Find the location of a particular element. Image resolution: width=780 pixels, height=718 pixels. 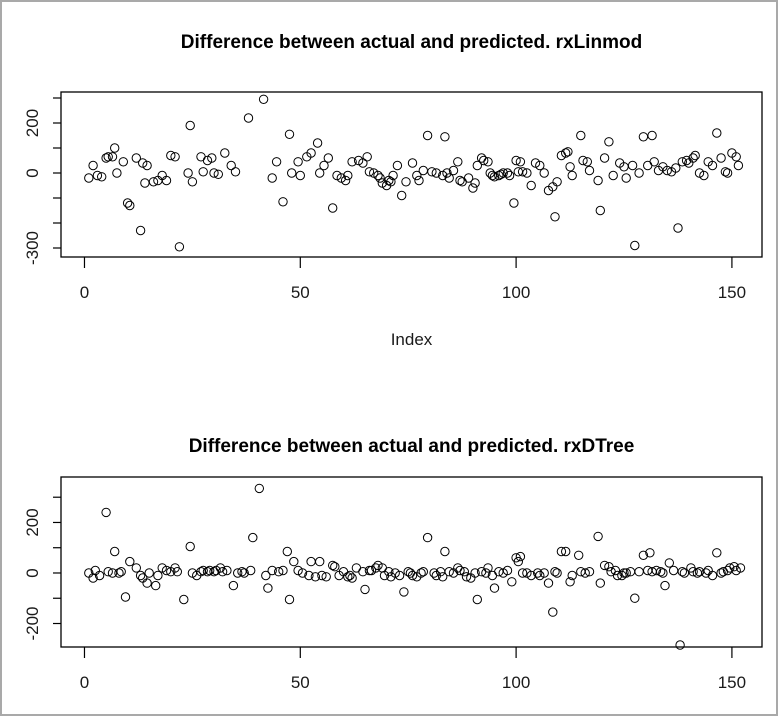

x-axis-label-index: Index is located at coordinates (411, 339).